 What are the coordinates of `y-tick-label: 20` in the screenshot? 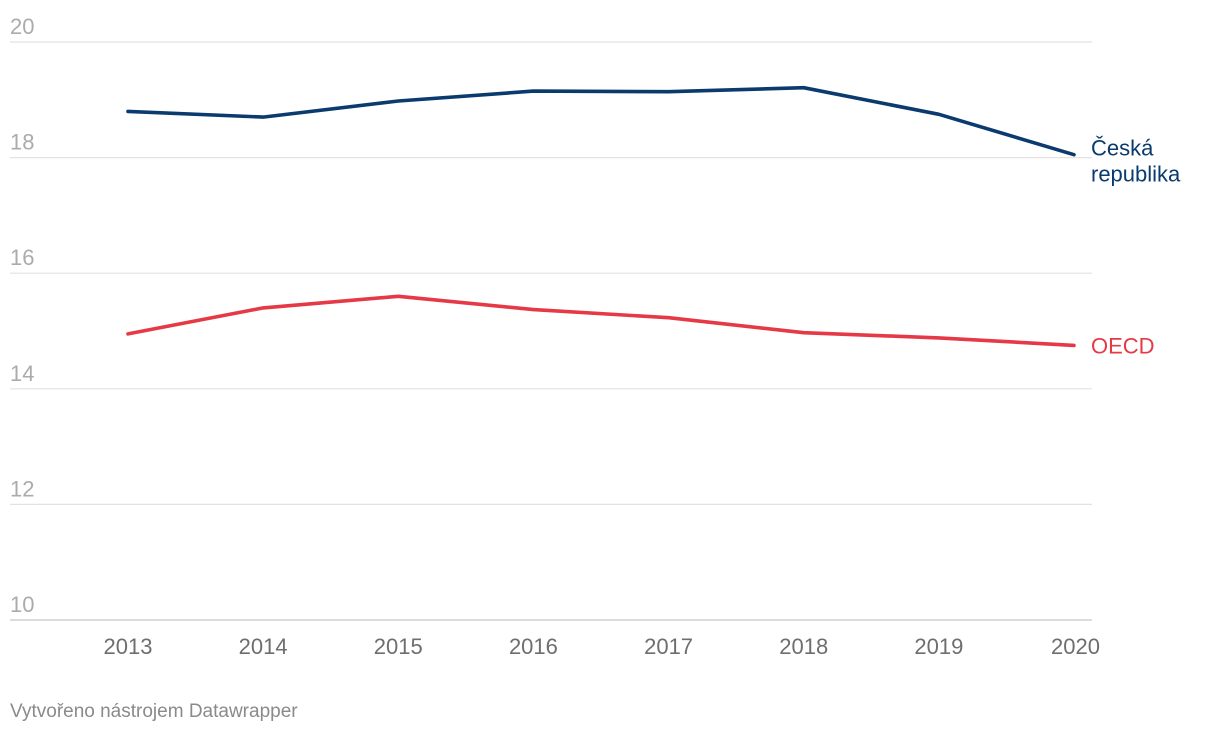 It's located at (22, 26).